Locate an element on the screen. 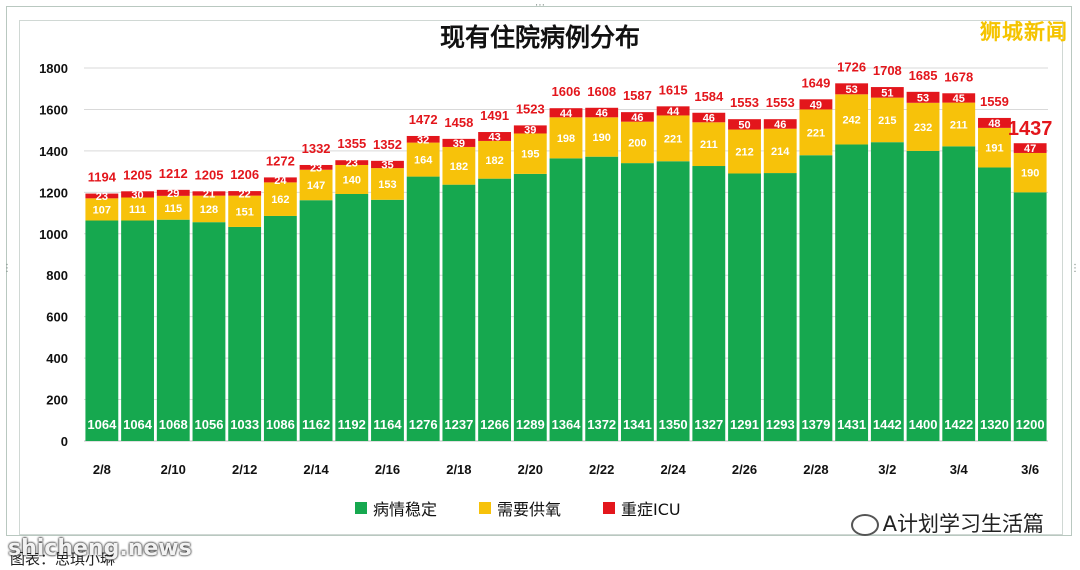  x-tick-label: 2/16 is located at coordinates (387, 469).